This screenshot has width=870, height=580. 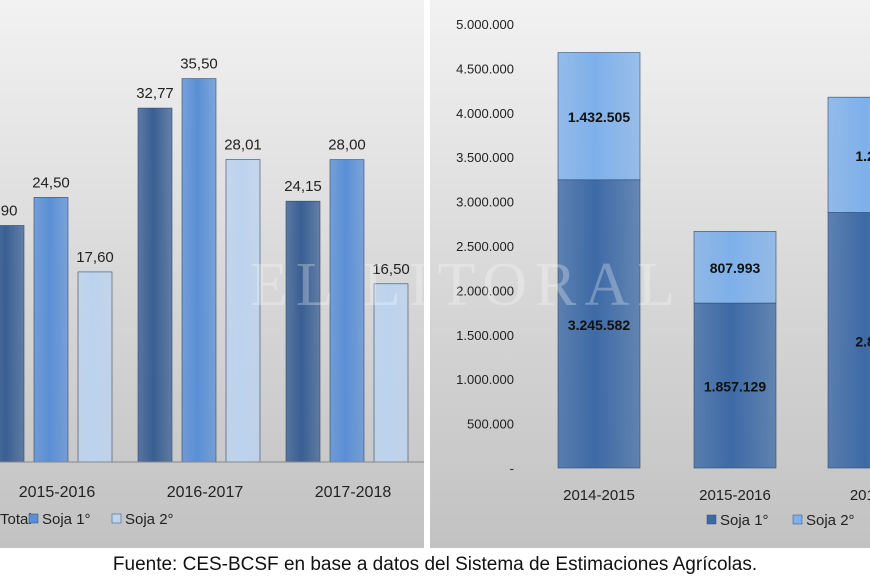 I want to click on bar-value-label: 1.432.505, so click(x=599, y=117).